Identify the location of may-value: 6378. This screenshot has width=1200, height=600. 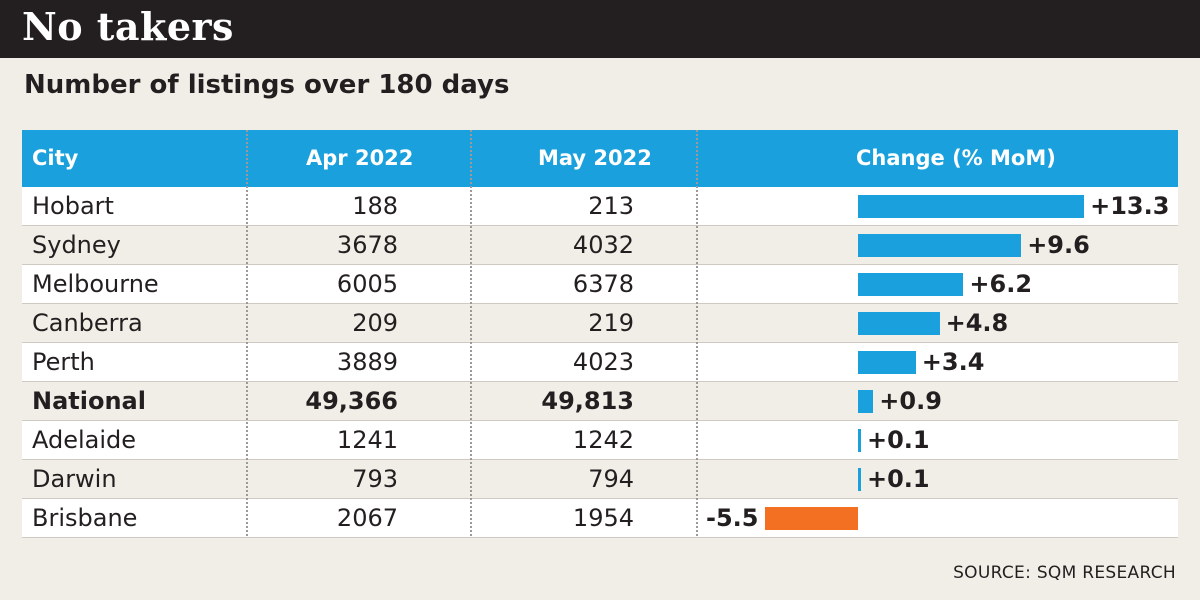
(603, 284).